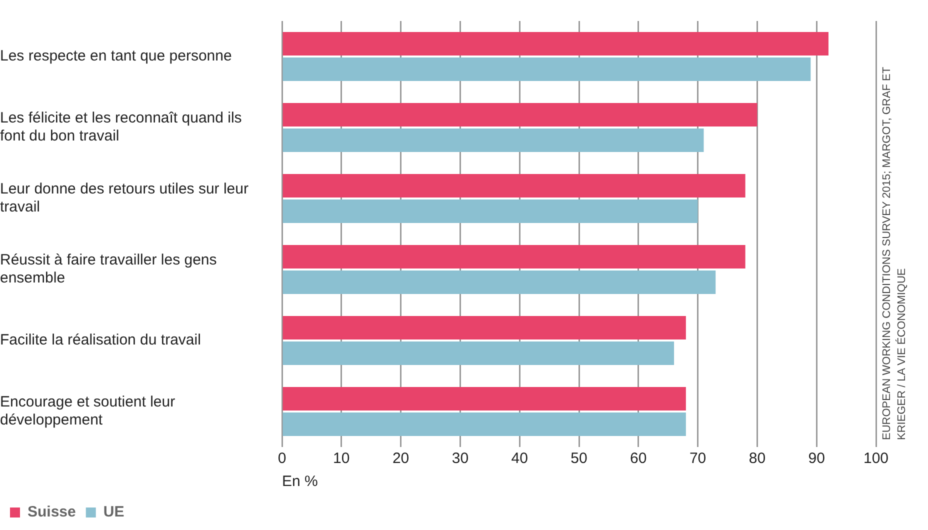 This screenshot has height=530, width=928. What do you see at coordinates (876, 459) in the screenshot?
I see `x-tick-label: 100` at bounding box center [876, 459].